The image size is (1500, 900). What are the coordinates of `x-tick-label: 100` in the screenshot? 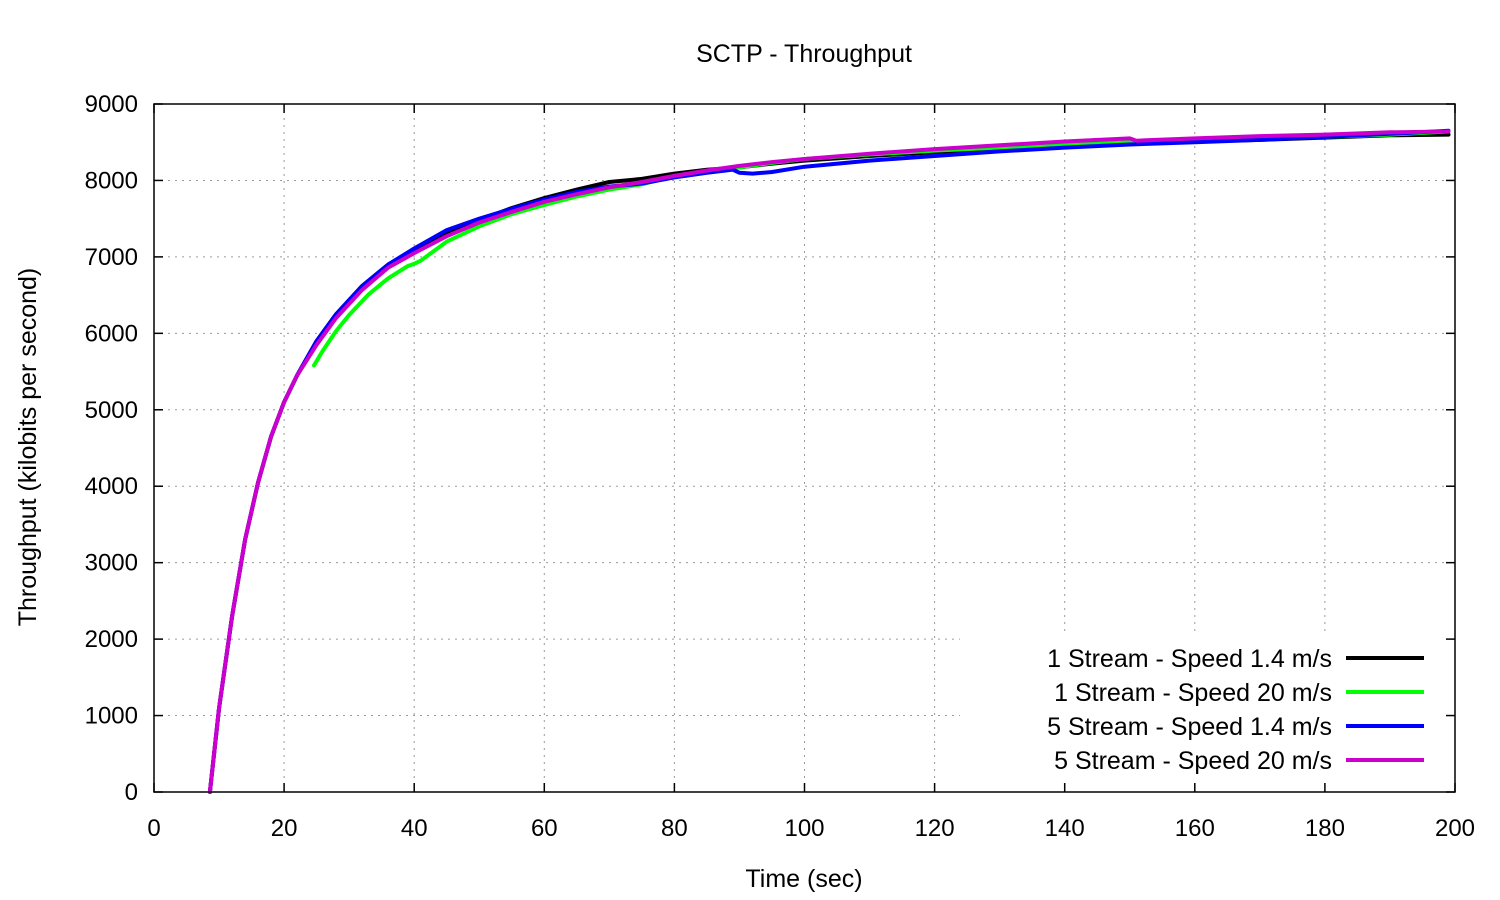 It's located at (804, 828).